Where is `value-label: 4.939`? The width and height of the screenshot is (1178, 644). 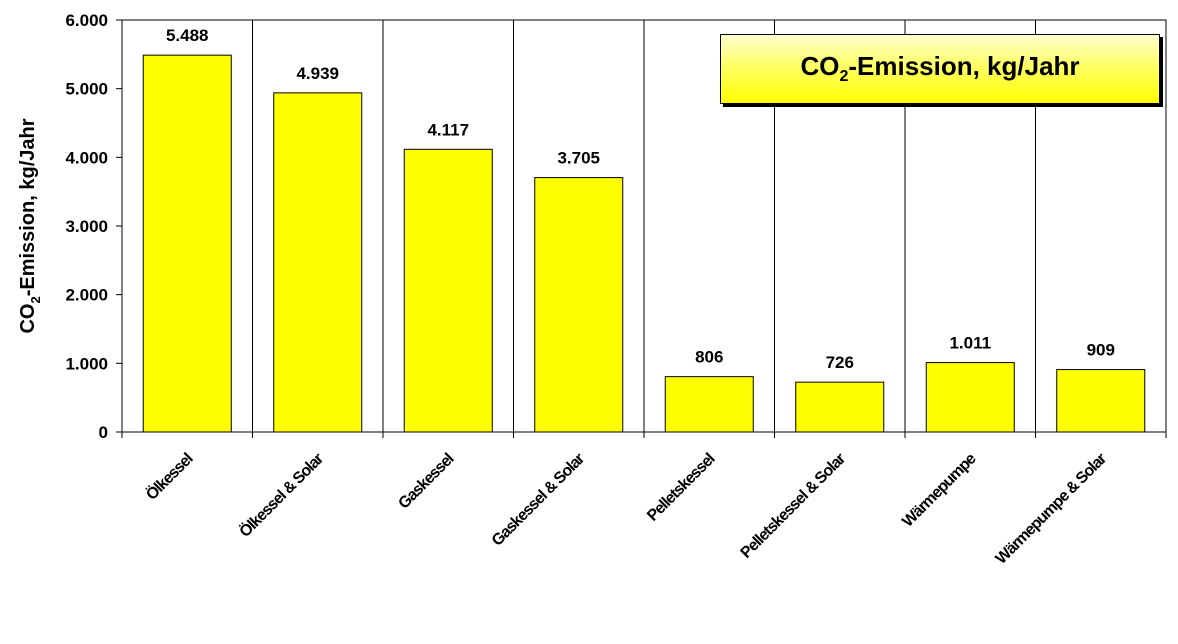
value-label: 4.939 is located at coordinates (317, 73).